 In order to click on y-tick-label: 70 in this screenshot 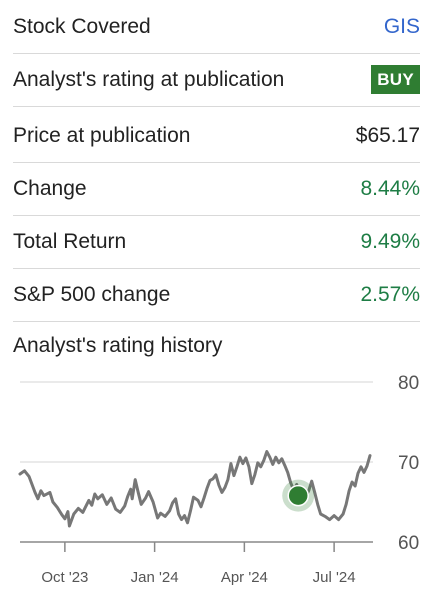, I will do `click(408, 463)`.